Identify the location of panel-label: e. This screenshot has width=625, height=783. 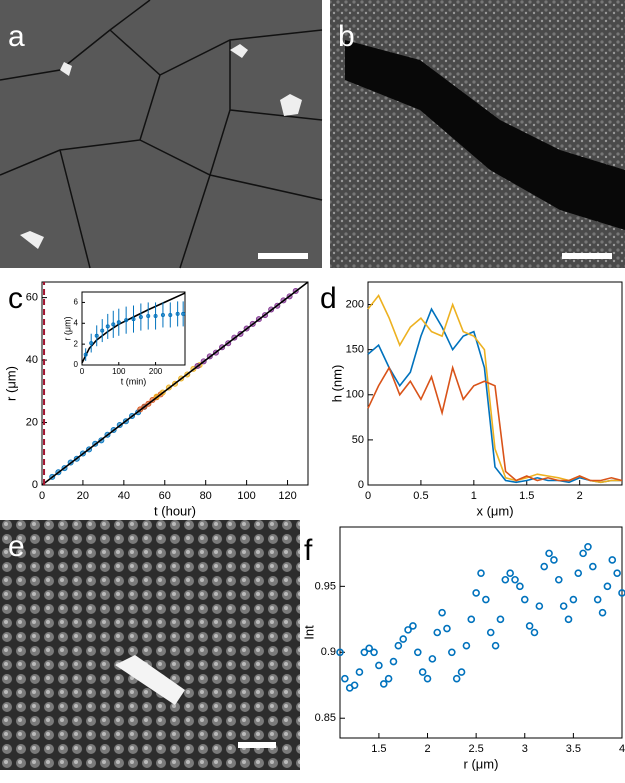
(16, 546).